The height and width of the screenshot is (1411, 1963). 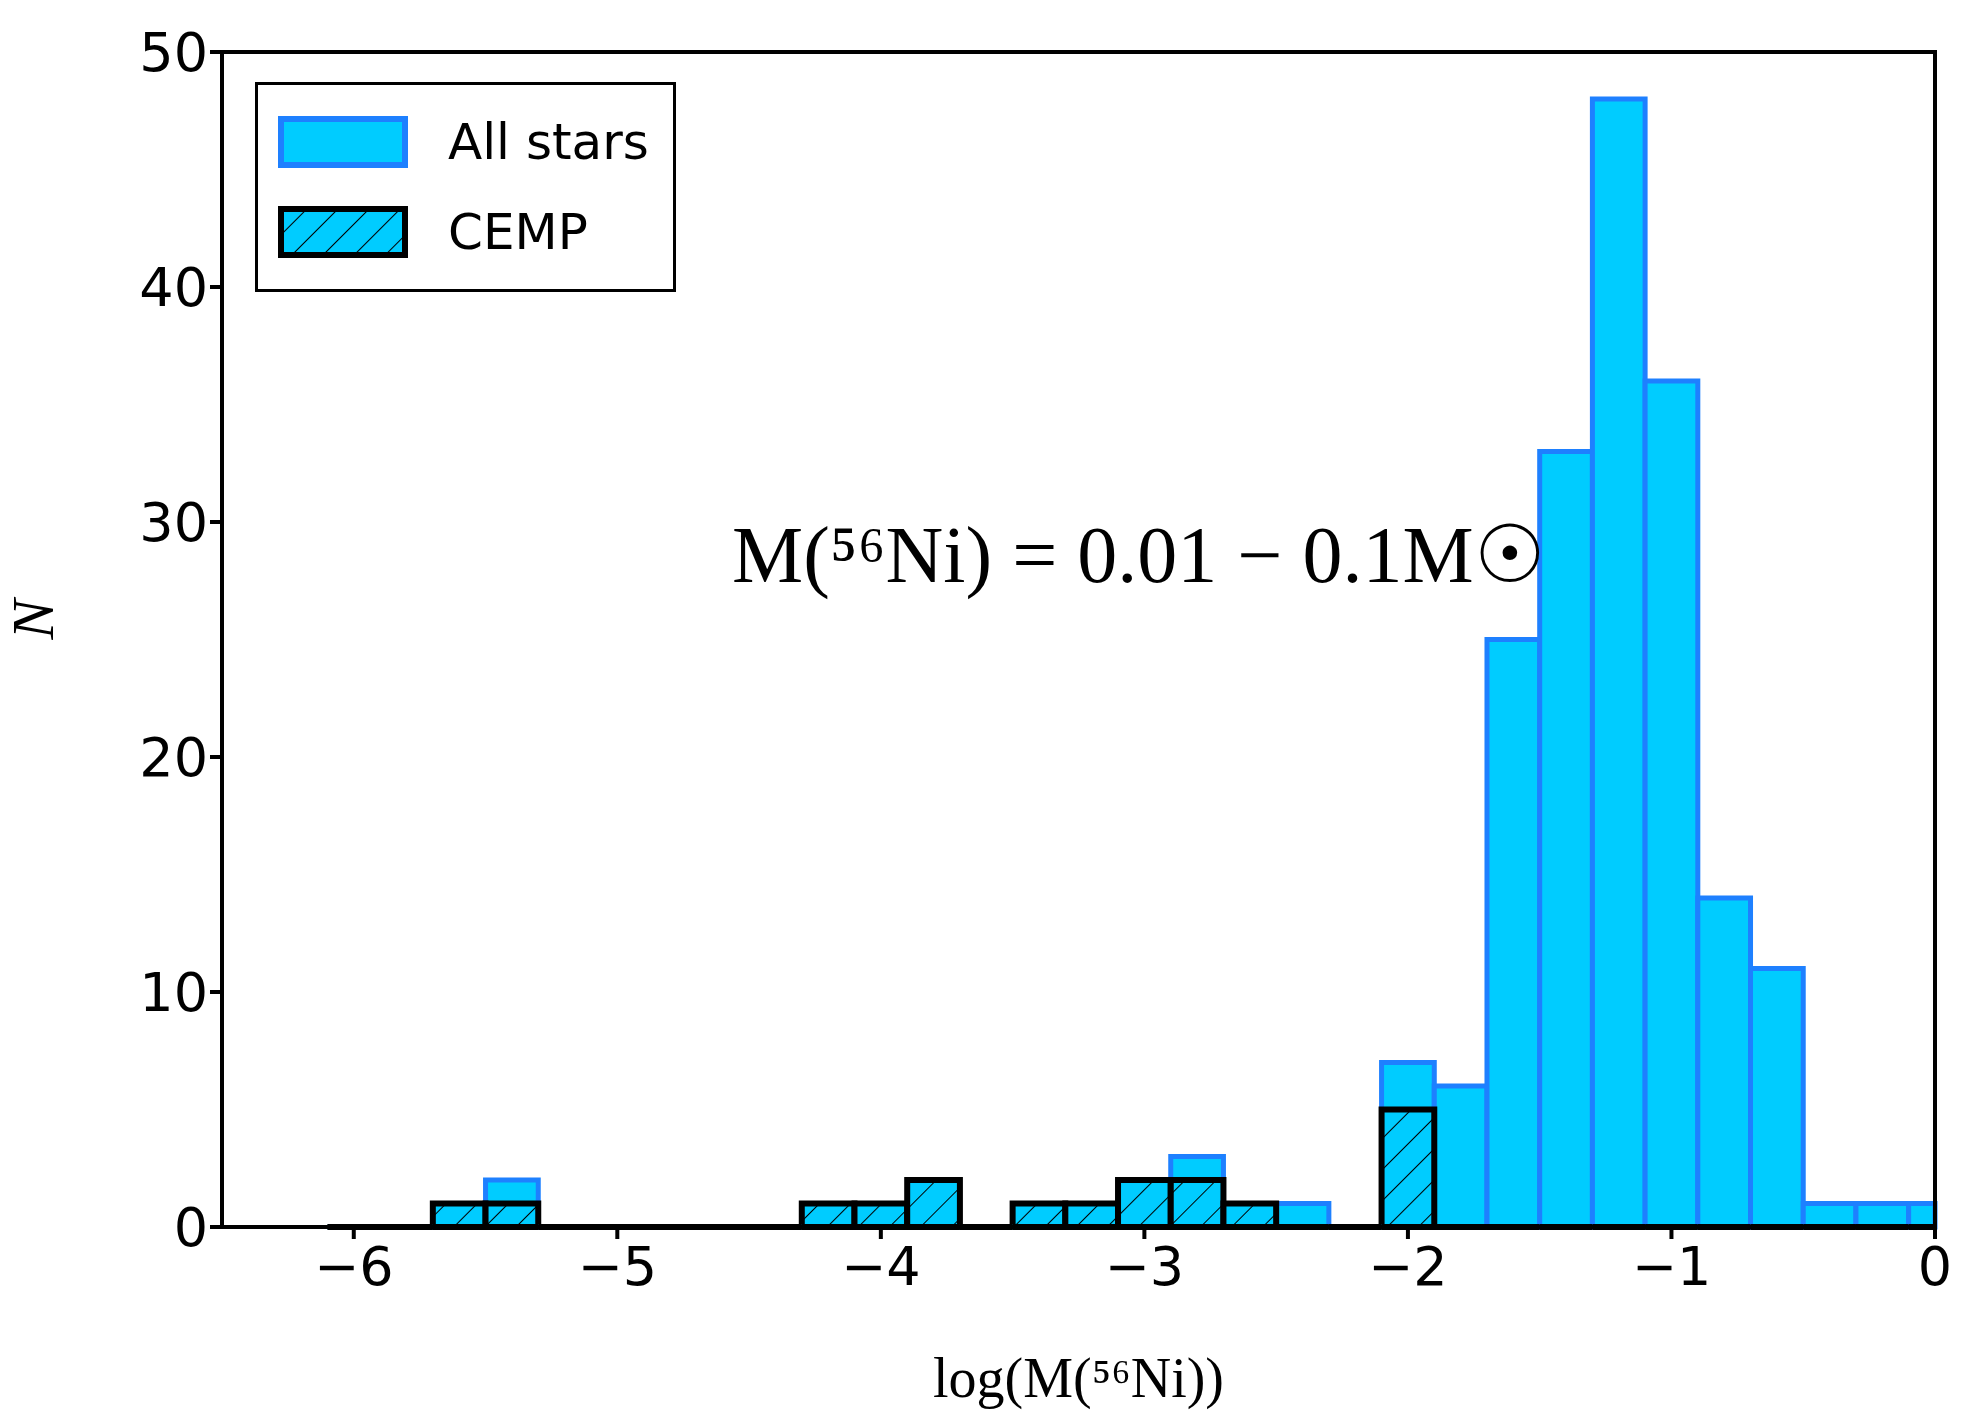 What do you see at coordinates (617, 1267) in the screenshot?
I see `x-tick-label: −5` at bounding box center [617, 1267].